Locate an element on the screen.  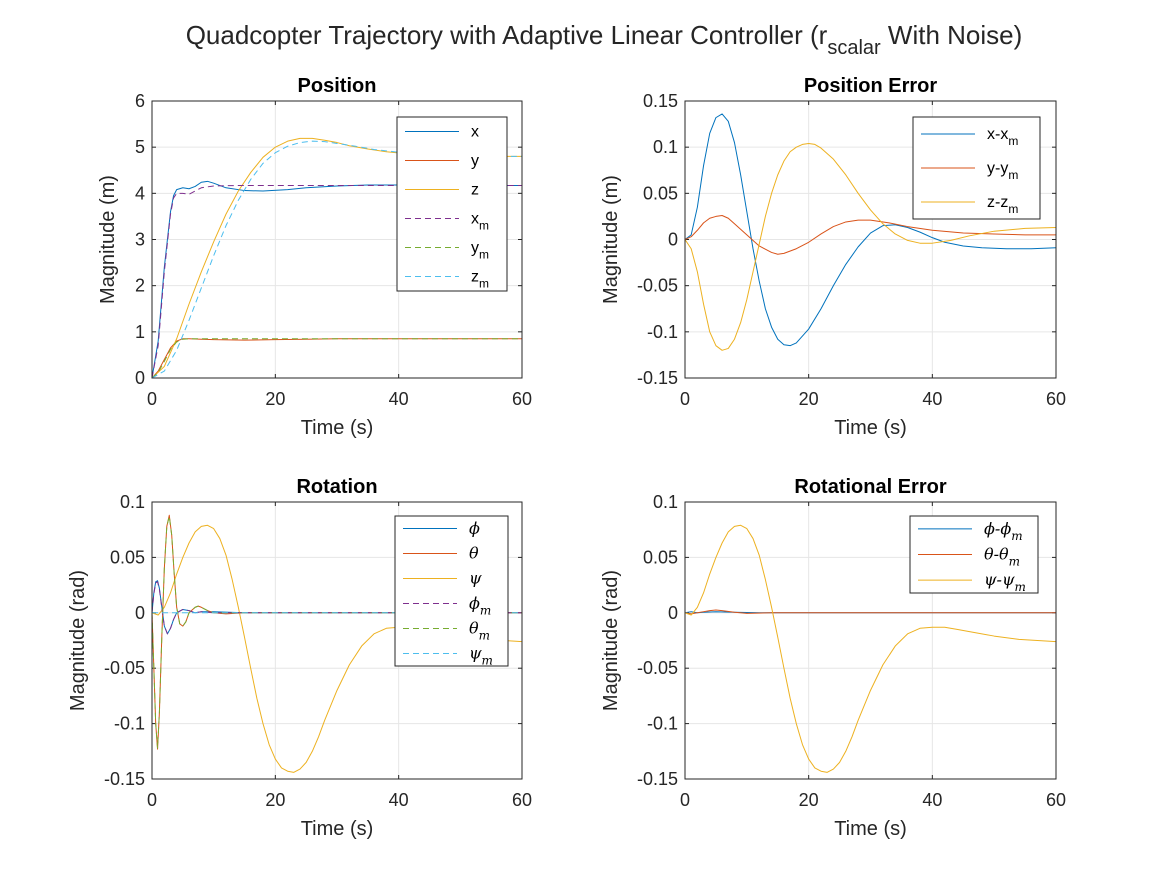
legend-label-base: x-x is located at coordinates (997, 134).